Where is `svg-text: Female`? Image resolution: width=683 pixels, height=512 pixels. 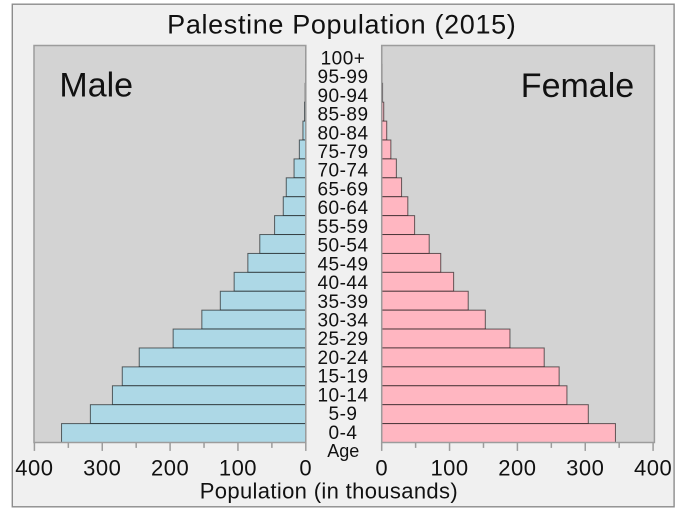 svg-text: Female is located at coordinates (577, 86).